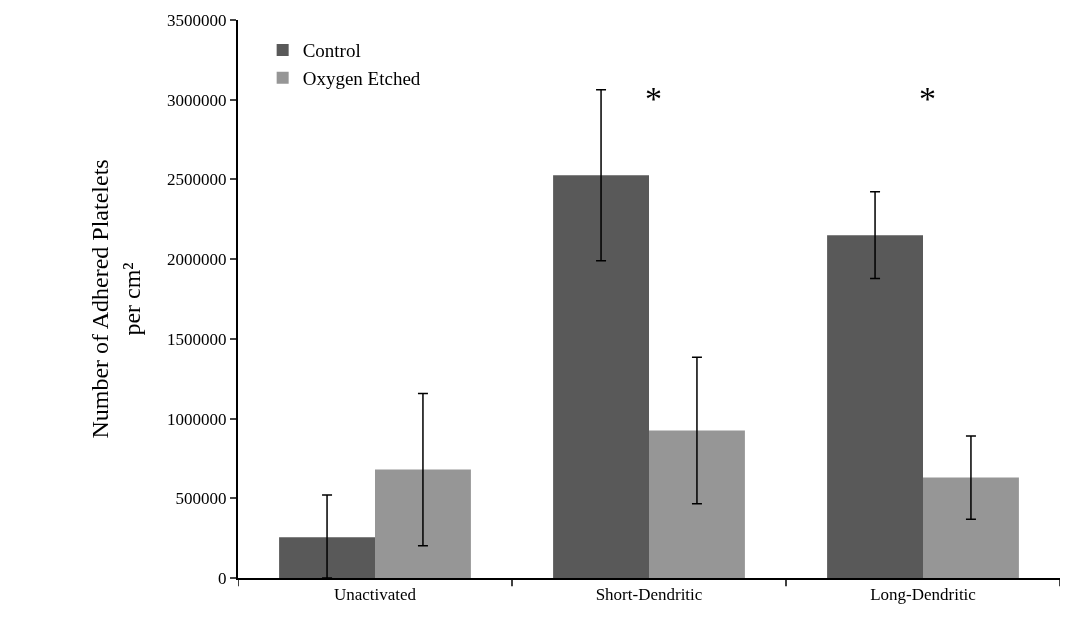 The width and height of the screenshot is (1065, 630). Describe the element at coordinates (197, 20) in the screenshot. I see `y-tick-label: 3500000` at that location.